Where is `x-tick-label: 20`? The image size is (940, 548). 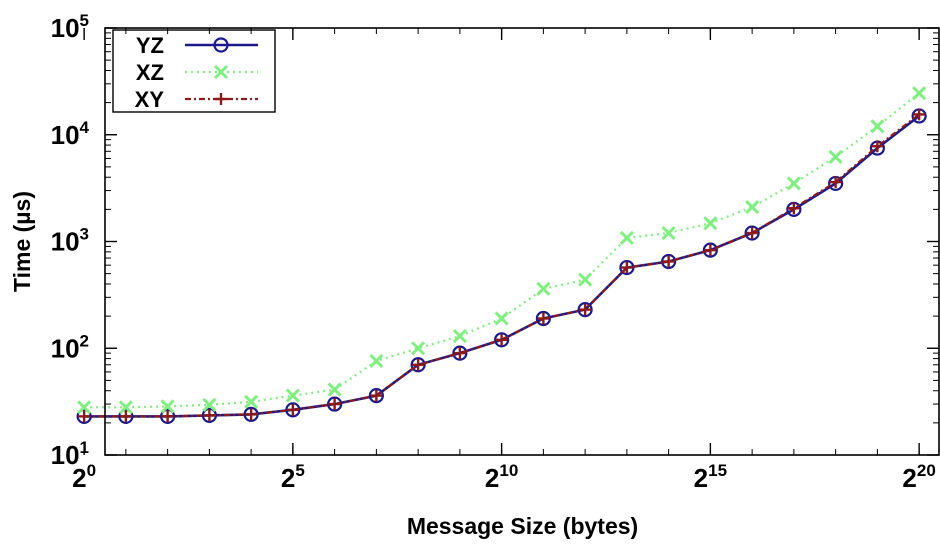
x-tick-label: 20 is located at coordinates (84, 477).